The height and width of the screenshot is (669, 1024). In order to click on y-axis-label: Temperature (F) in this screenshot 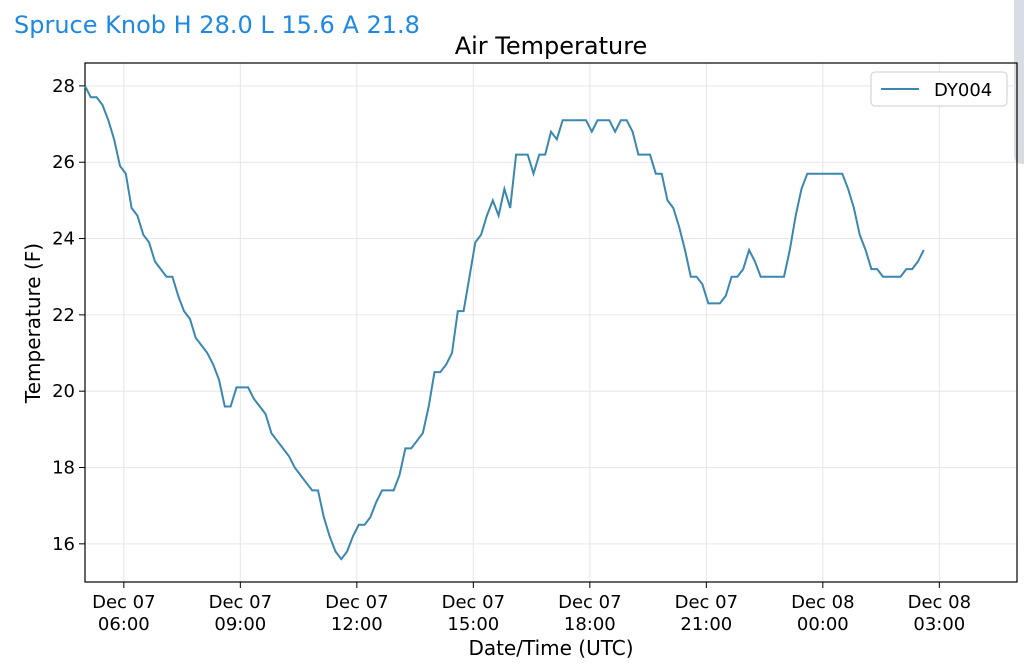, I will do `click(33, 323)`.